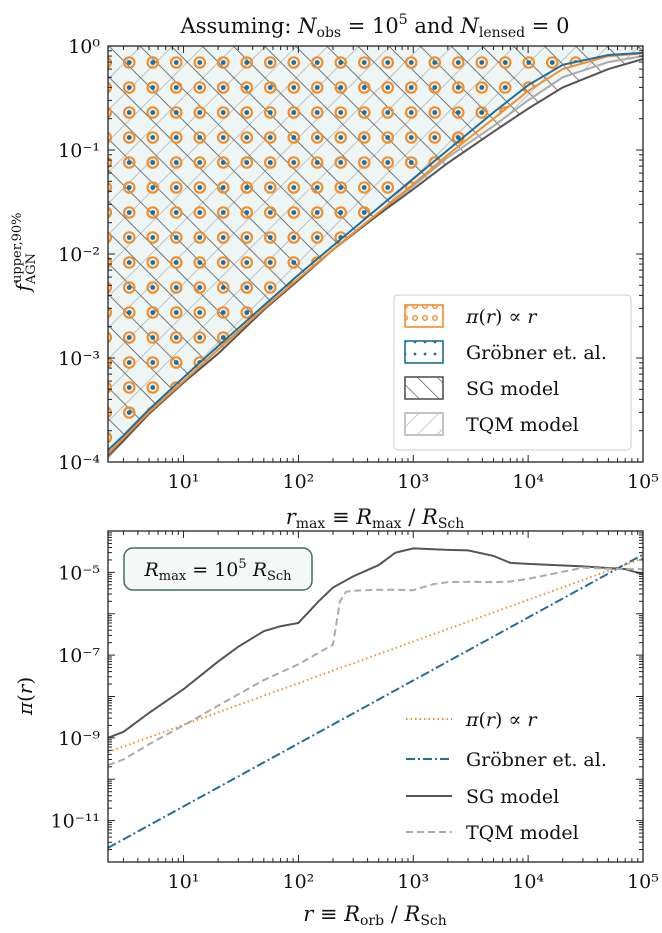  Describe the element at coordinates (375, 26) in the screenshot. I see `chart-title: Assuming: Nobs = 105 and Nlensed = 0` at that location.